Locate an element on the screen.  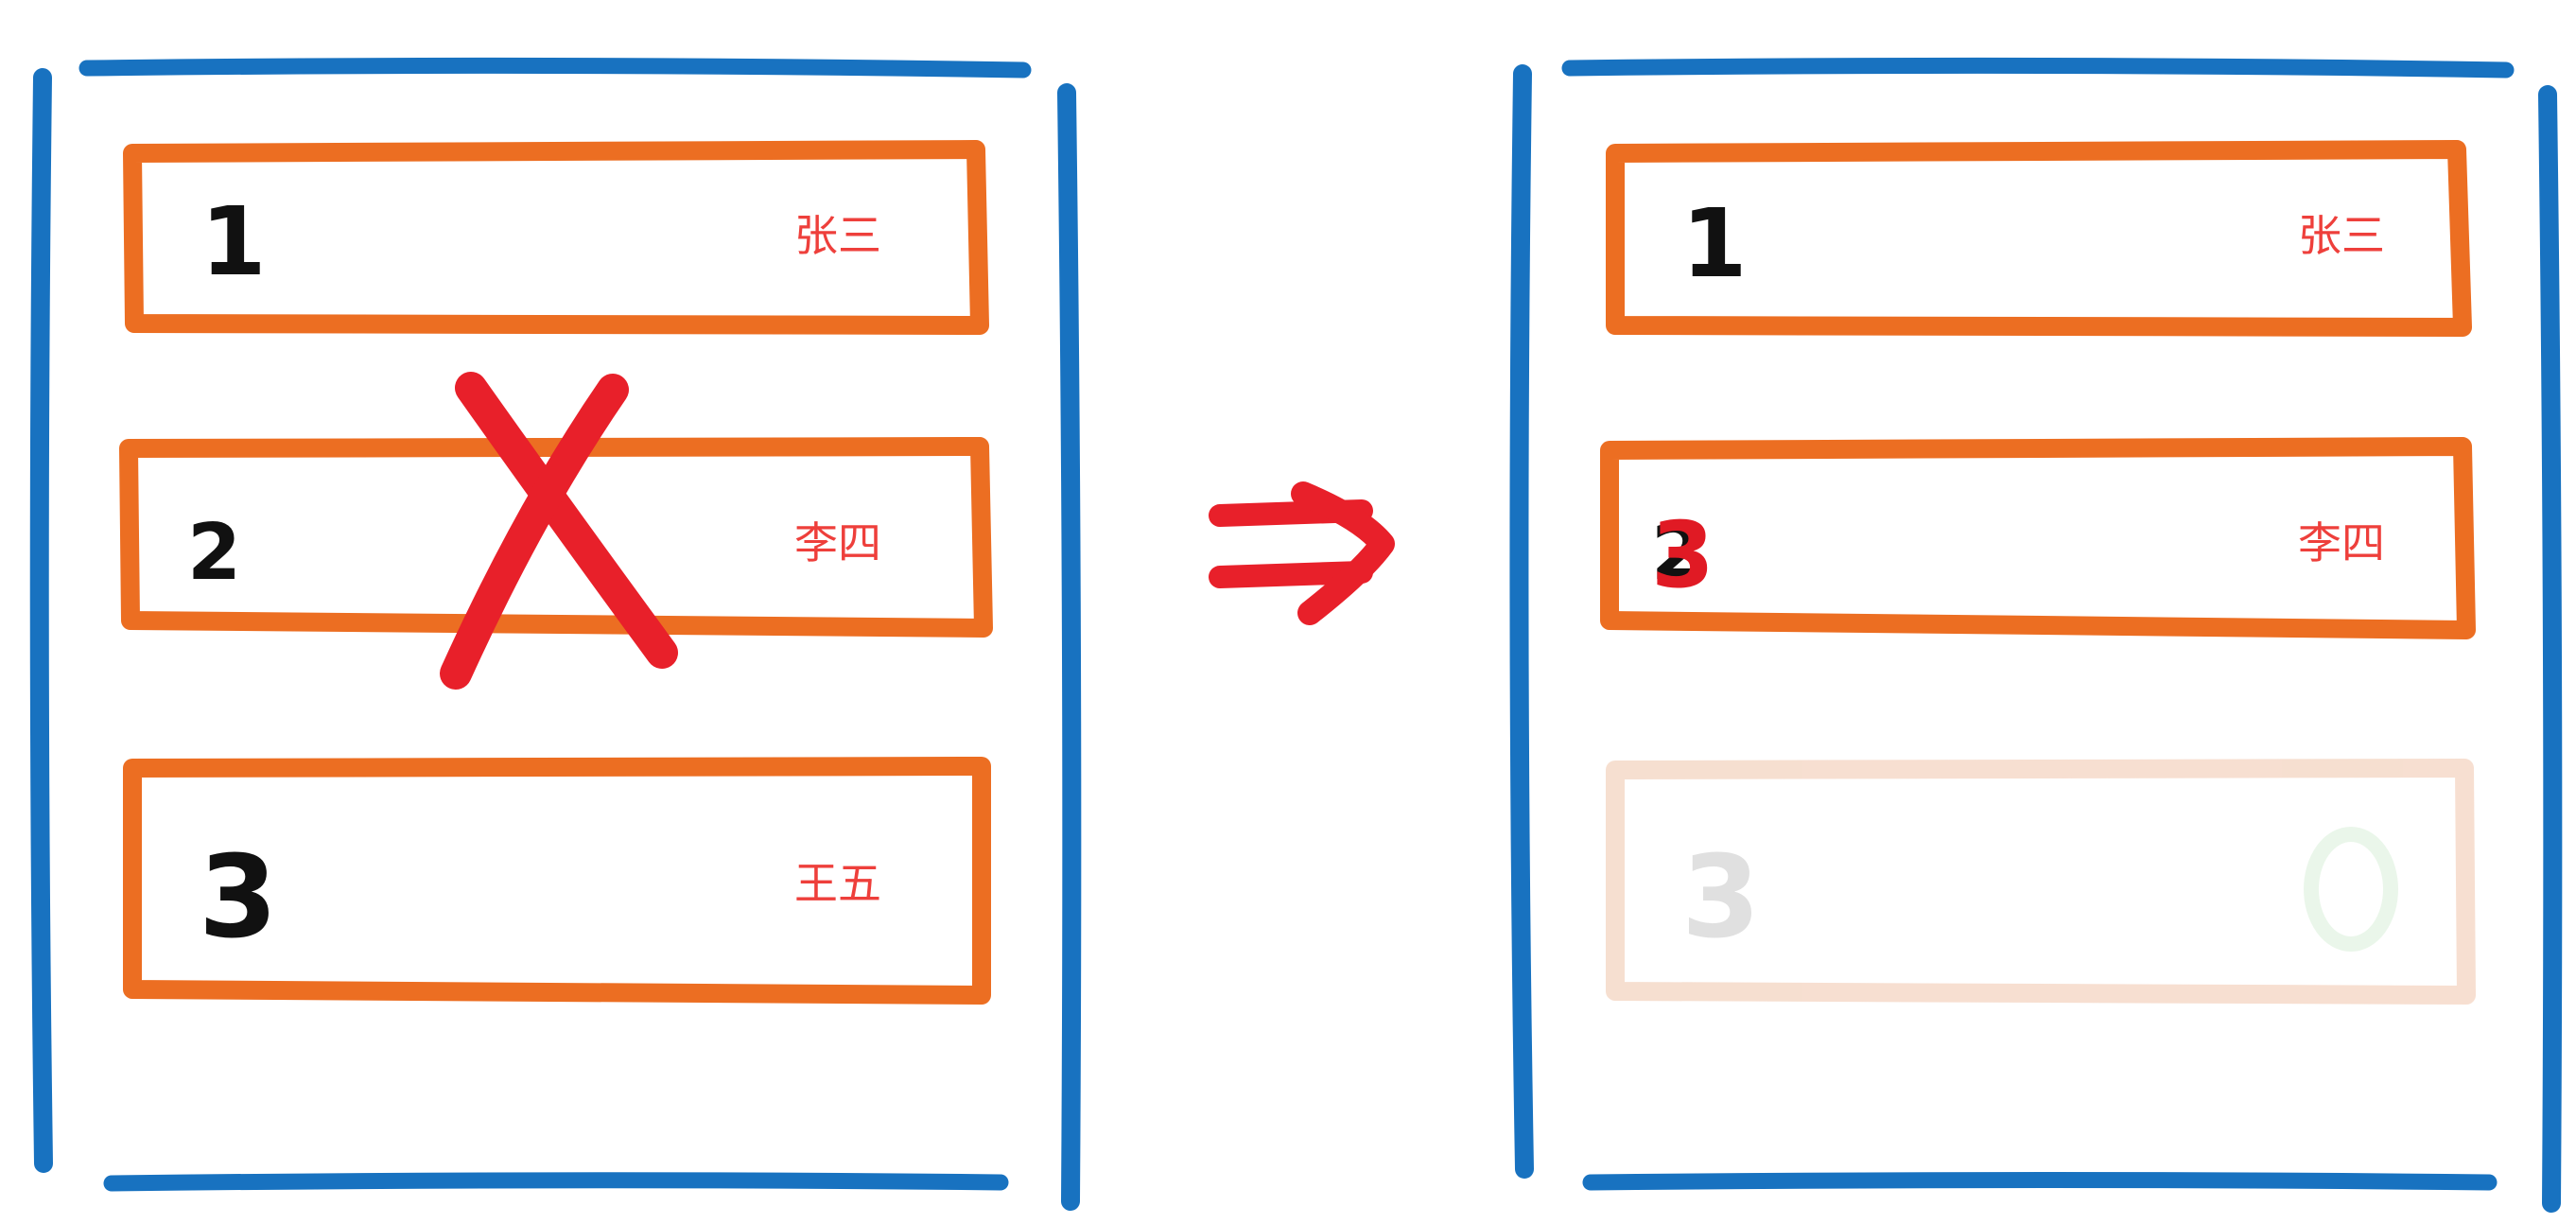
after-row-1: 1 张三 is located at coordinates (2039, 239).